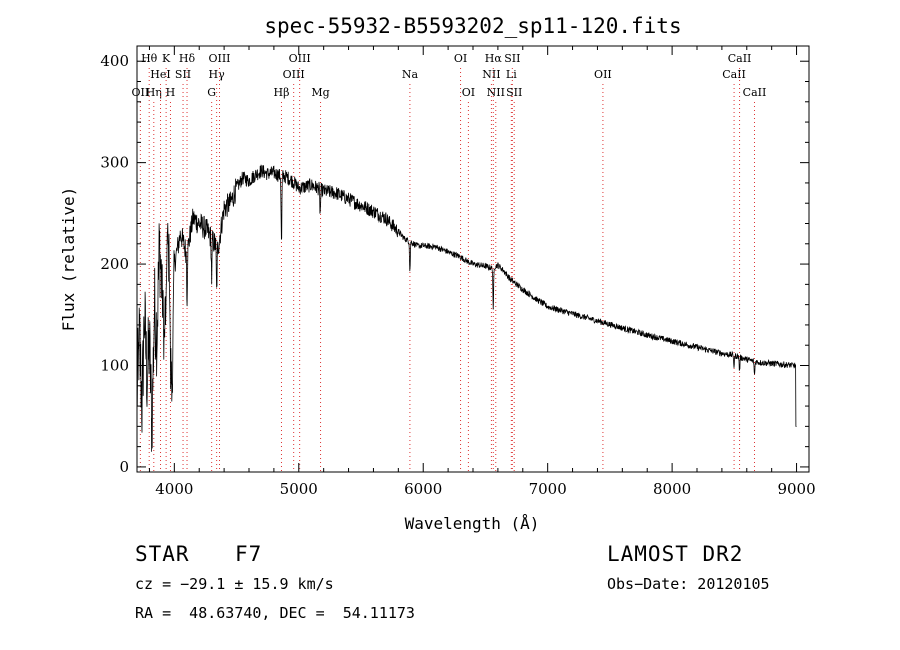 Image resolution: width=900 pixels, height=650 pixels. Describe the element at coordinates (796, 489) in the screenshot. I see `x-tick-label: 9000` at that location.